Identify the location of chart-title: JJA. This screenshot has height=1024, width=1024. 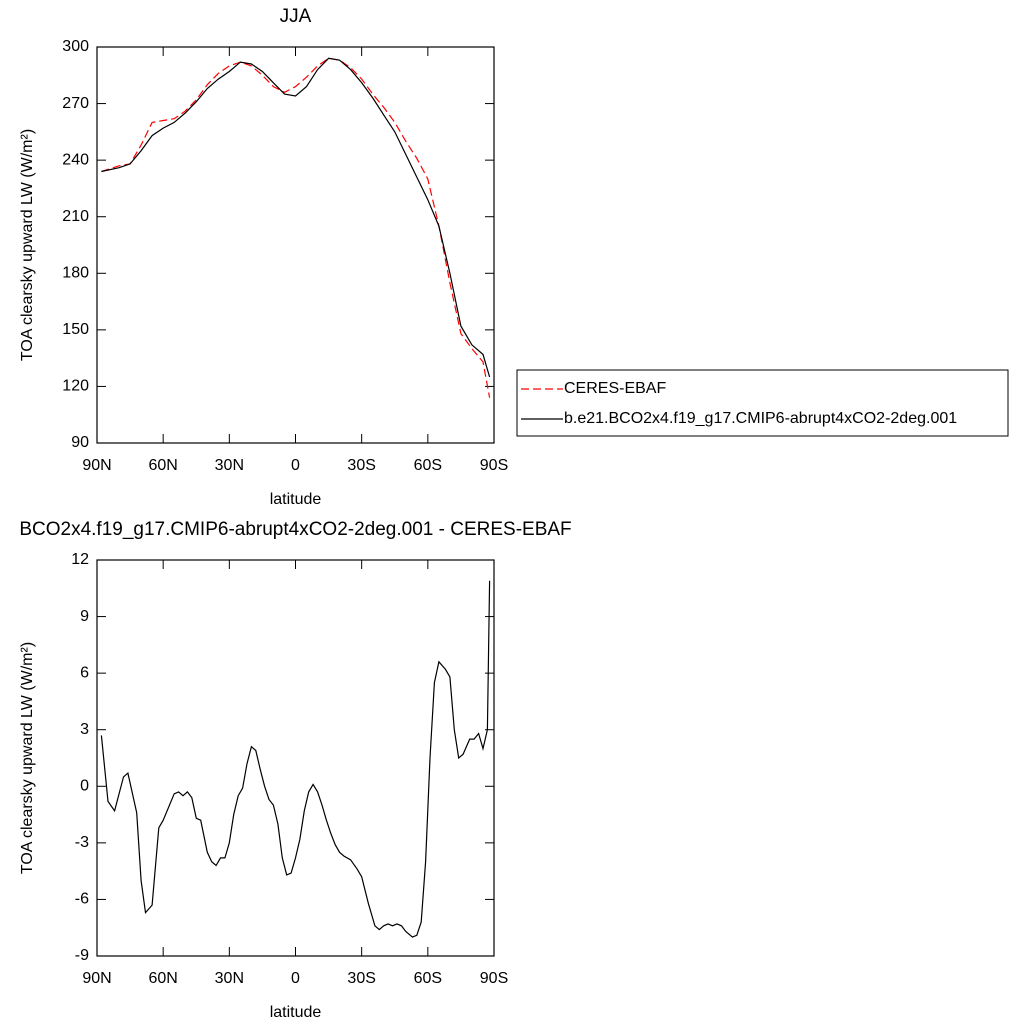
(296, 16).